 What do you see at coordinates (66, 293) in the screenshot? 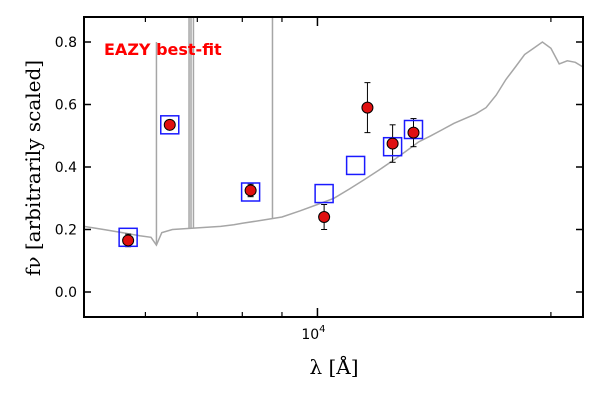
I see `y-tick-label: 0.0` at bounding box center [66, 293].